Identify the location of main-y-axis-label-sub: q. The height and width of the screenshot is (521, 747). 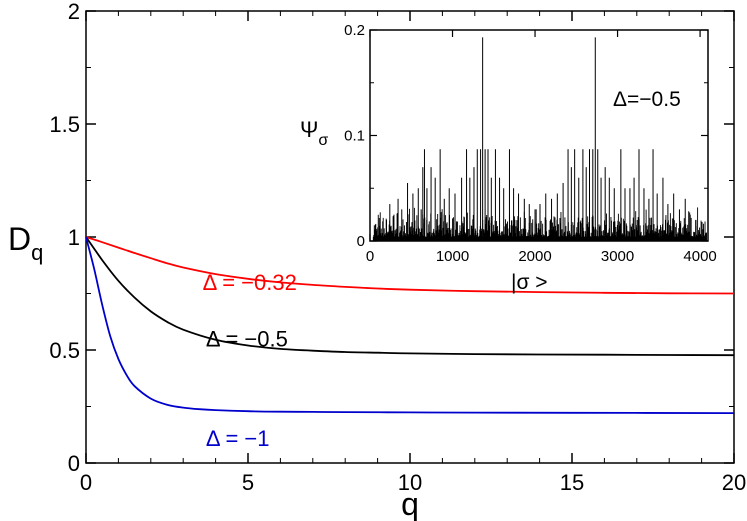
(37, 252).